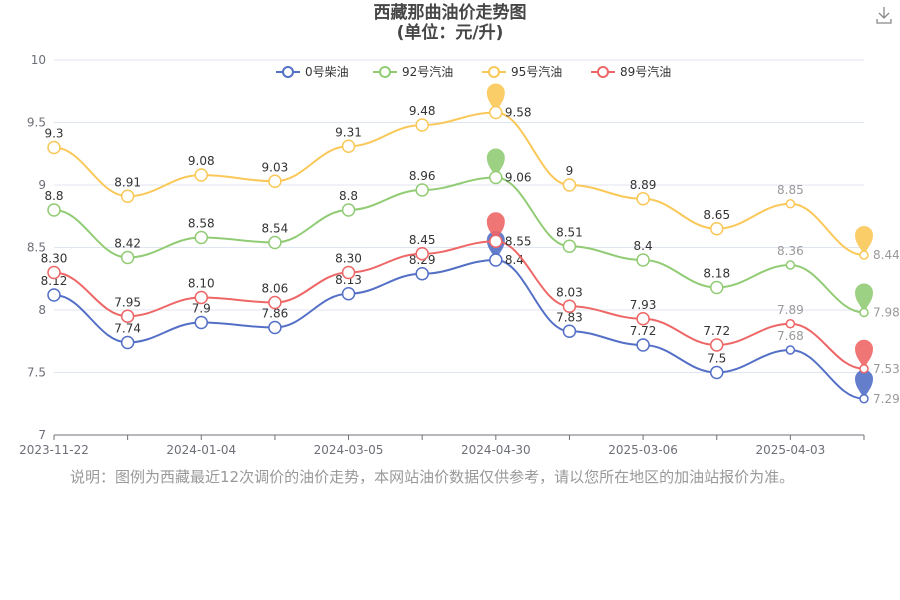  What do you see at coordinates (36, 373) in the screenshot?
I see `y-tick-label: 7.5` at bounding box center [36, 373].